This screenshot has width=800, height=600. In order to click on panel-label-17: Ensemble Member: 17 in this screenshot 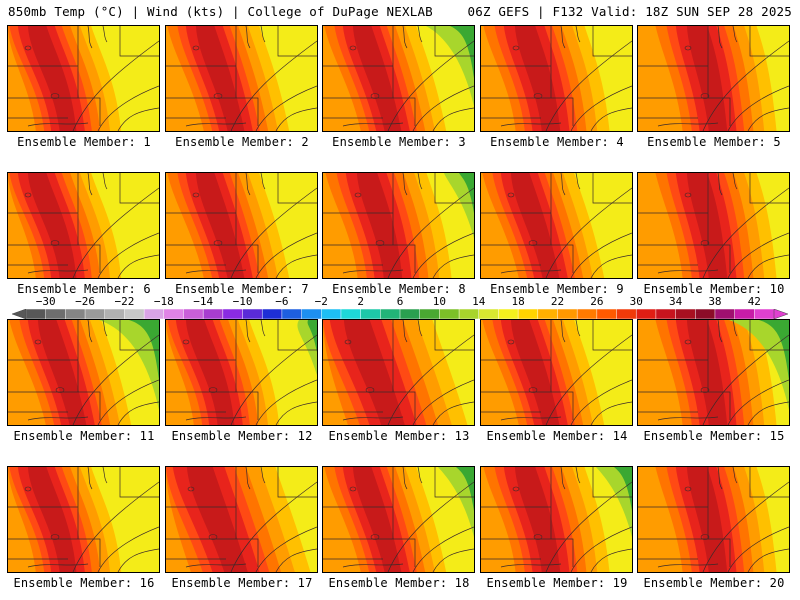, I will do `click(242, 583)`.